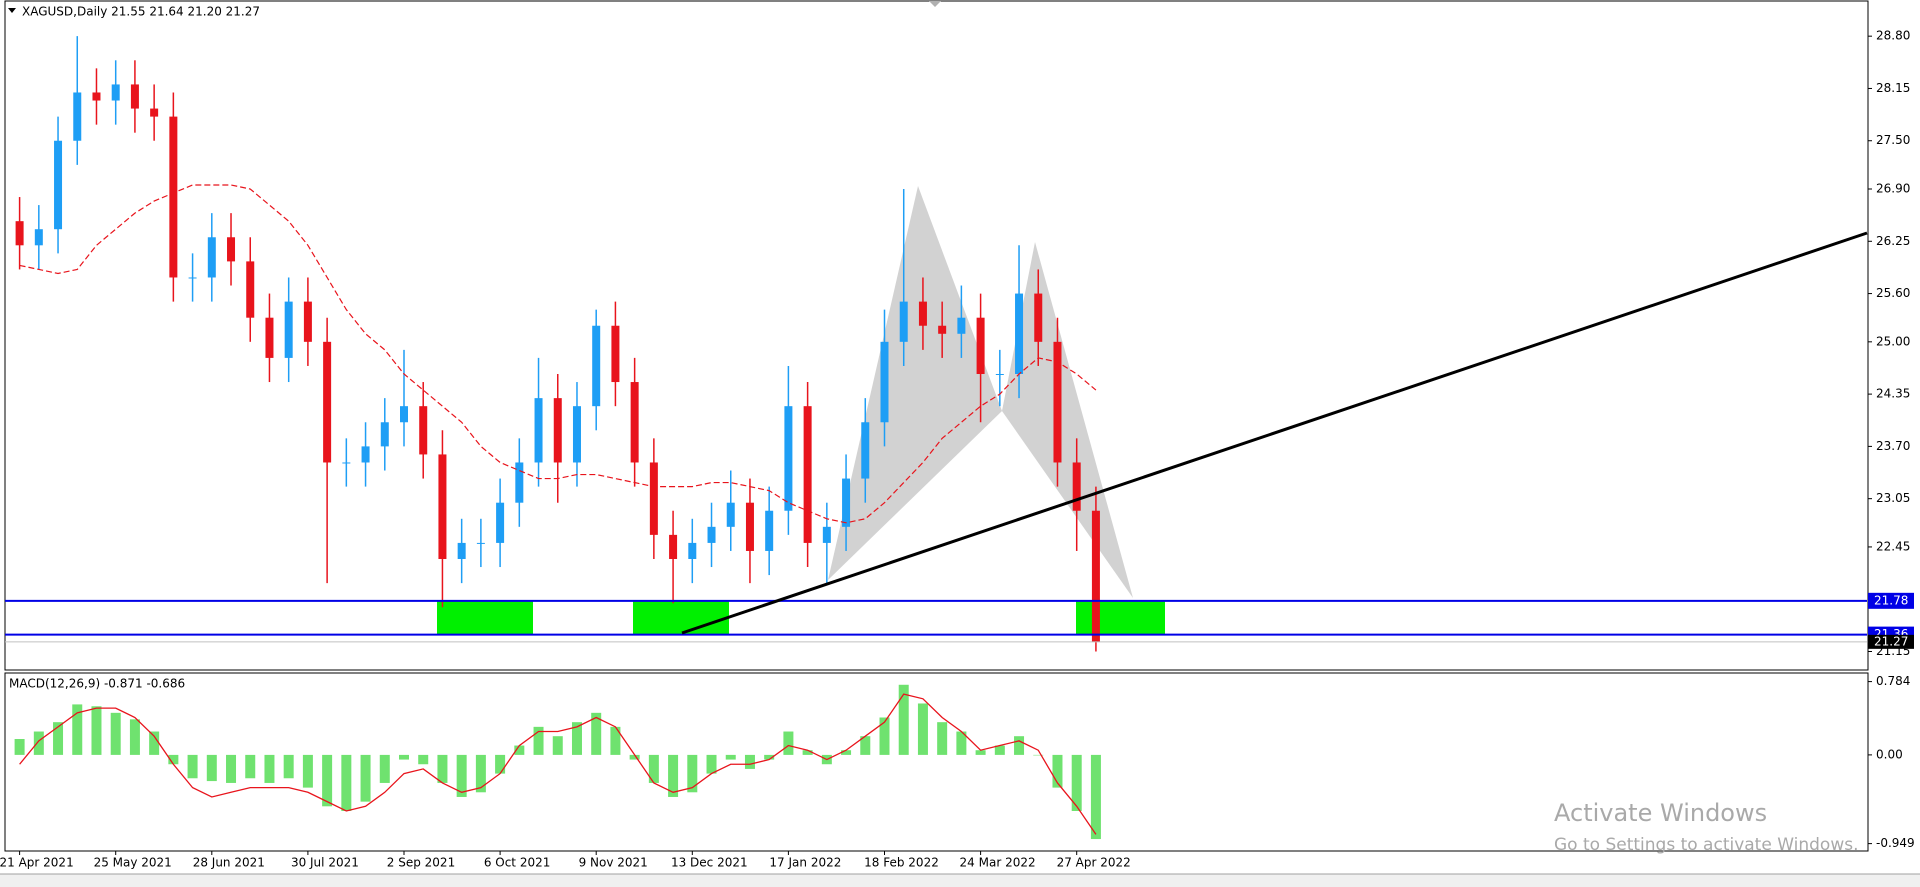  What do you see at coordinates (1893, 546) in the screenshot?
I see `y-tick-label: 22.45` at bounding box center [1893, 546].